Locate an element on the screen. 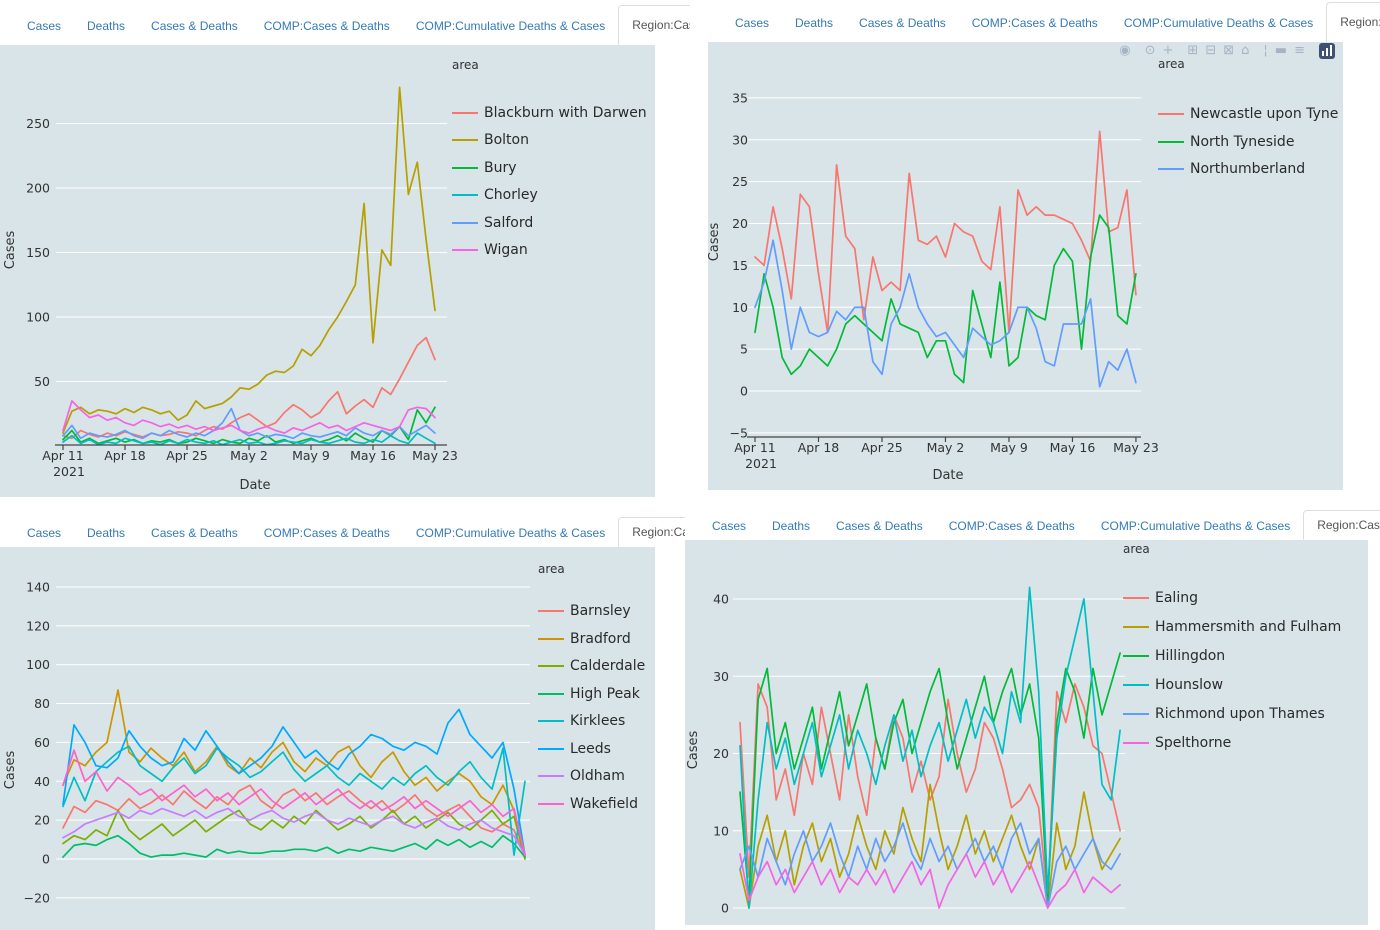 This screenshot has height=930, width=1380. series-line-kirklees is located at coordinates (294, 800).